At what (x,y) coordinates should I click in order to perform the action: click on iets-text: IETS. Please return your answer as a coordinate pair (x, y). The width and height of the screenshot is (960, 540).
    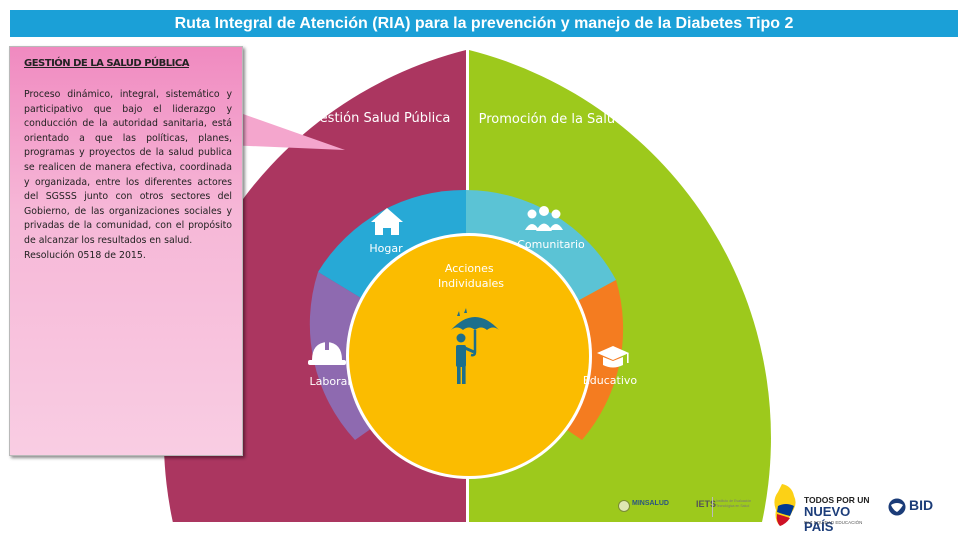
    Looking at the image, I should click on (706, 504).